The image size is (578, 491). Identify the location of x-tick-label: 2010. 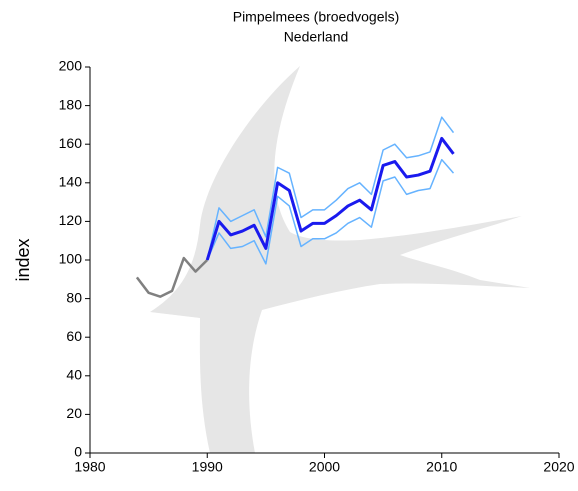
(441, 467).